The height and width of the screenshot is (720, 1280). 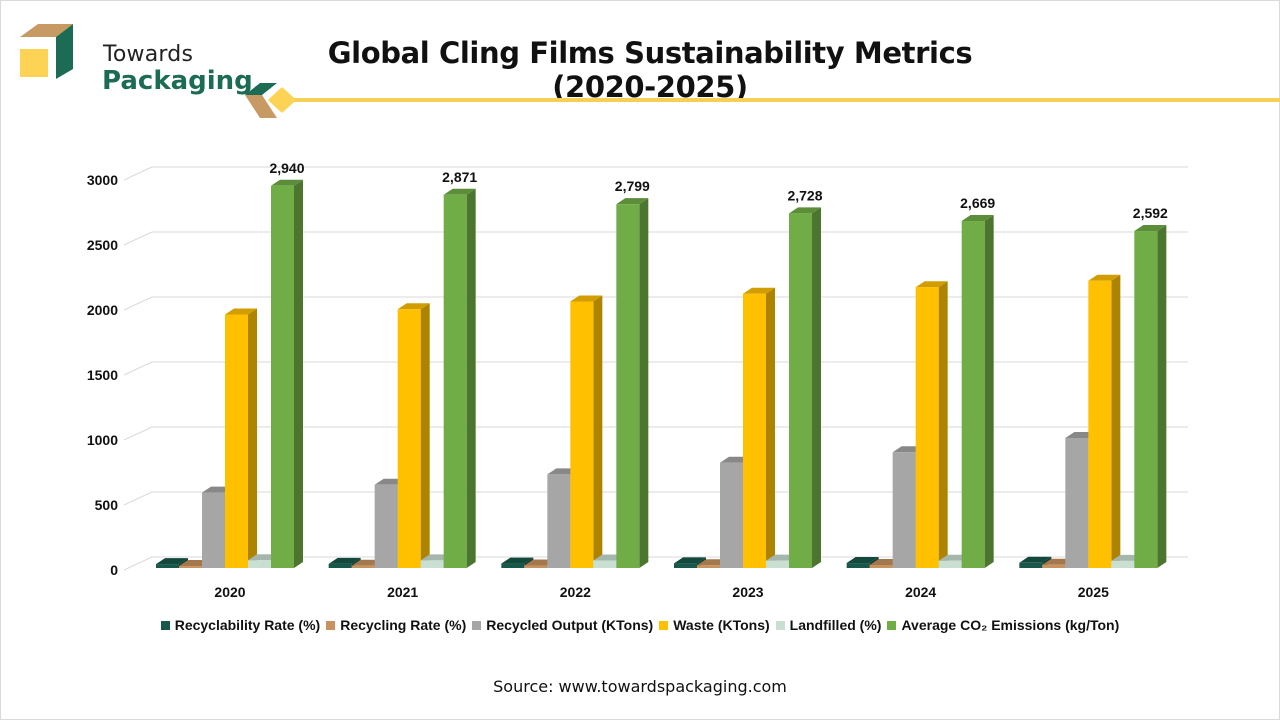 What do you see at coordinates (102, 440) in the screenshot?
I see `y-tick-label: 1000` at bounding box center [102, 440].